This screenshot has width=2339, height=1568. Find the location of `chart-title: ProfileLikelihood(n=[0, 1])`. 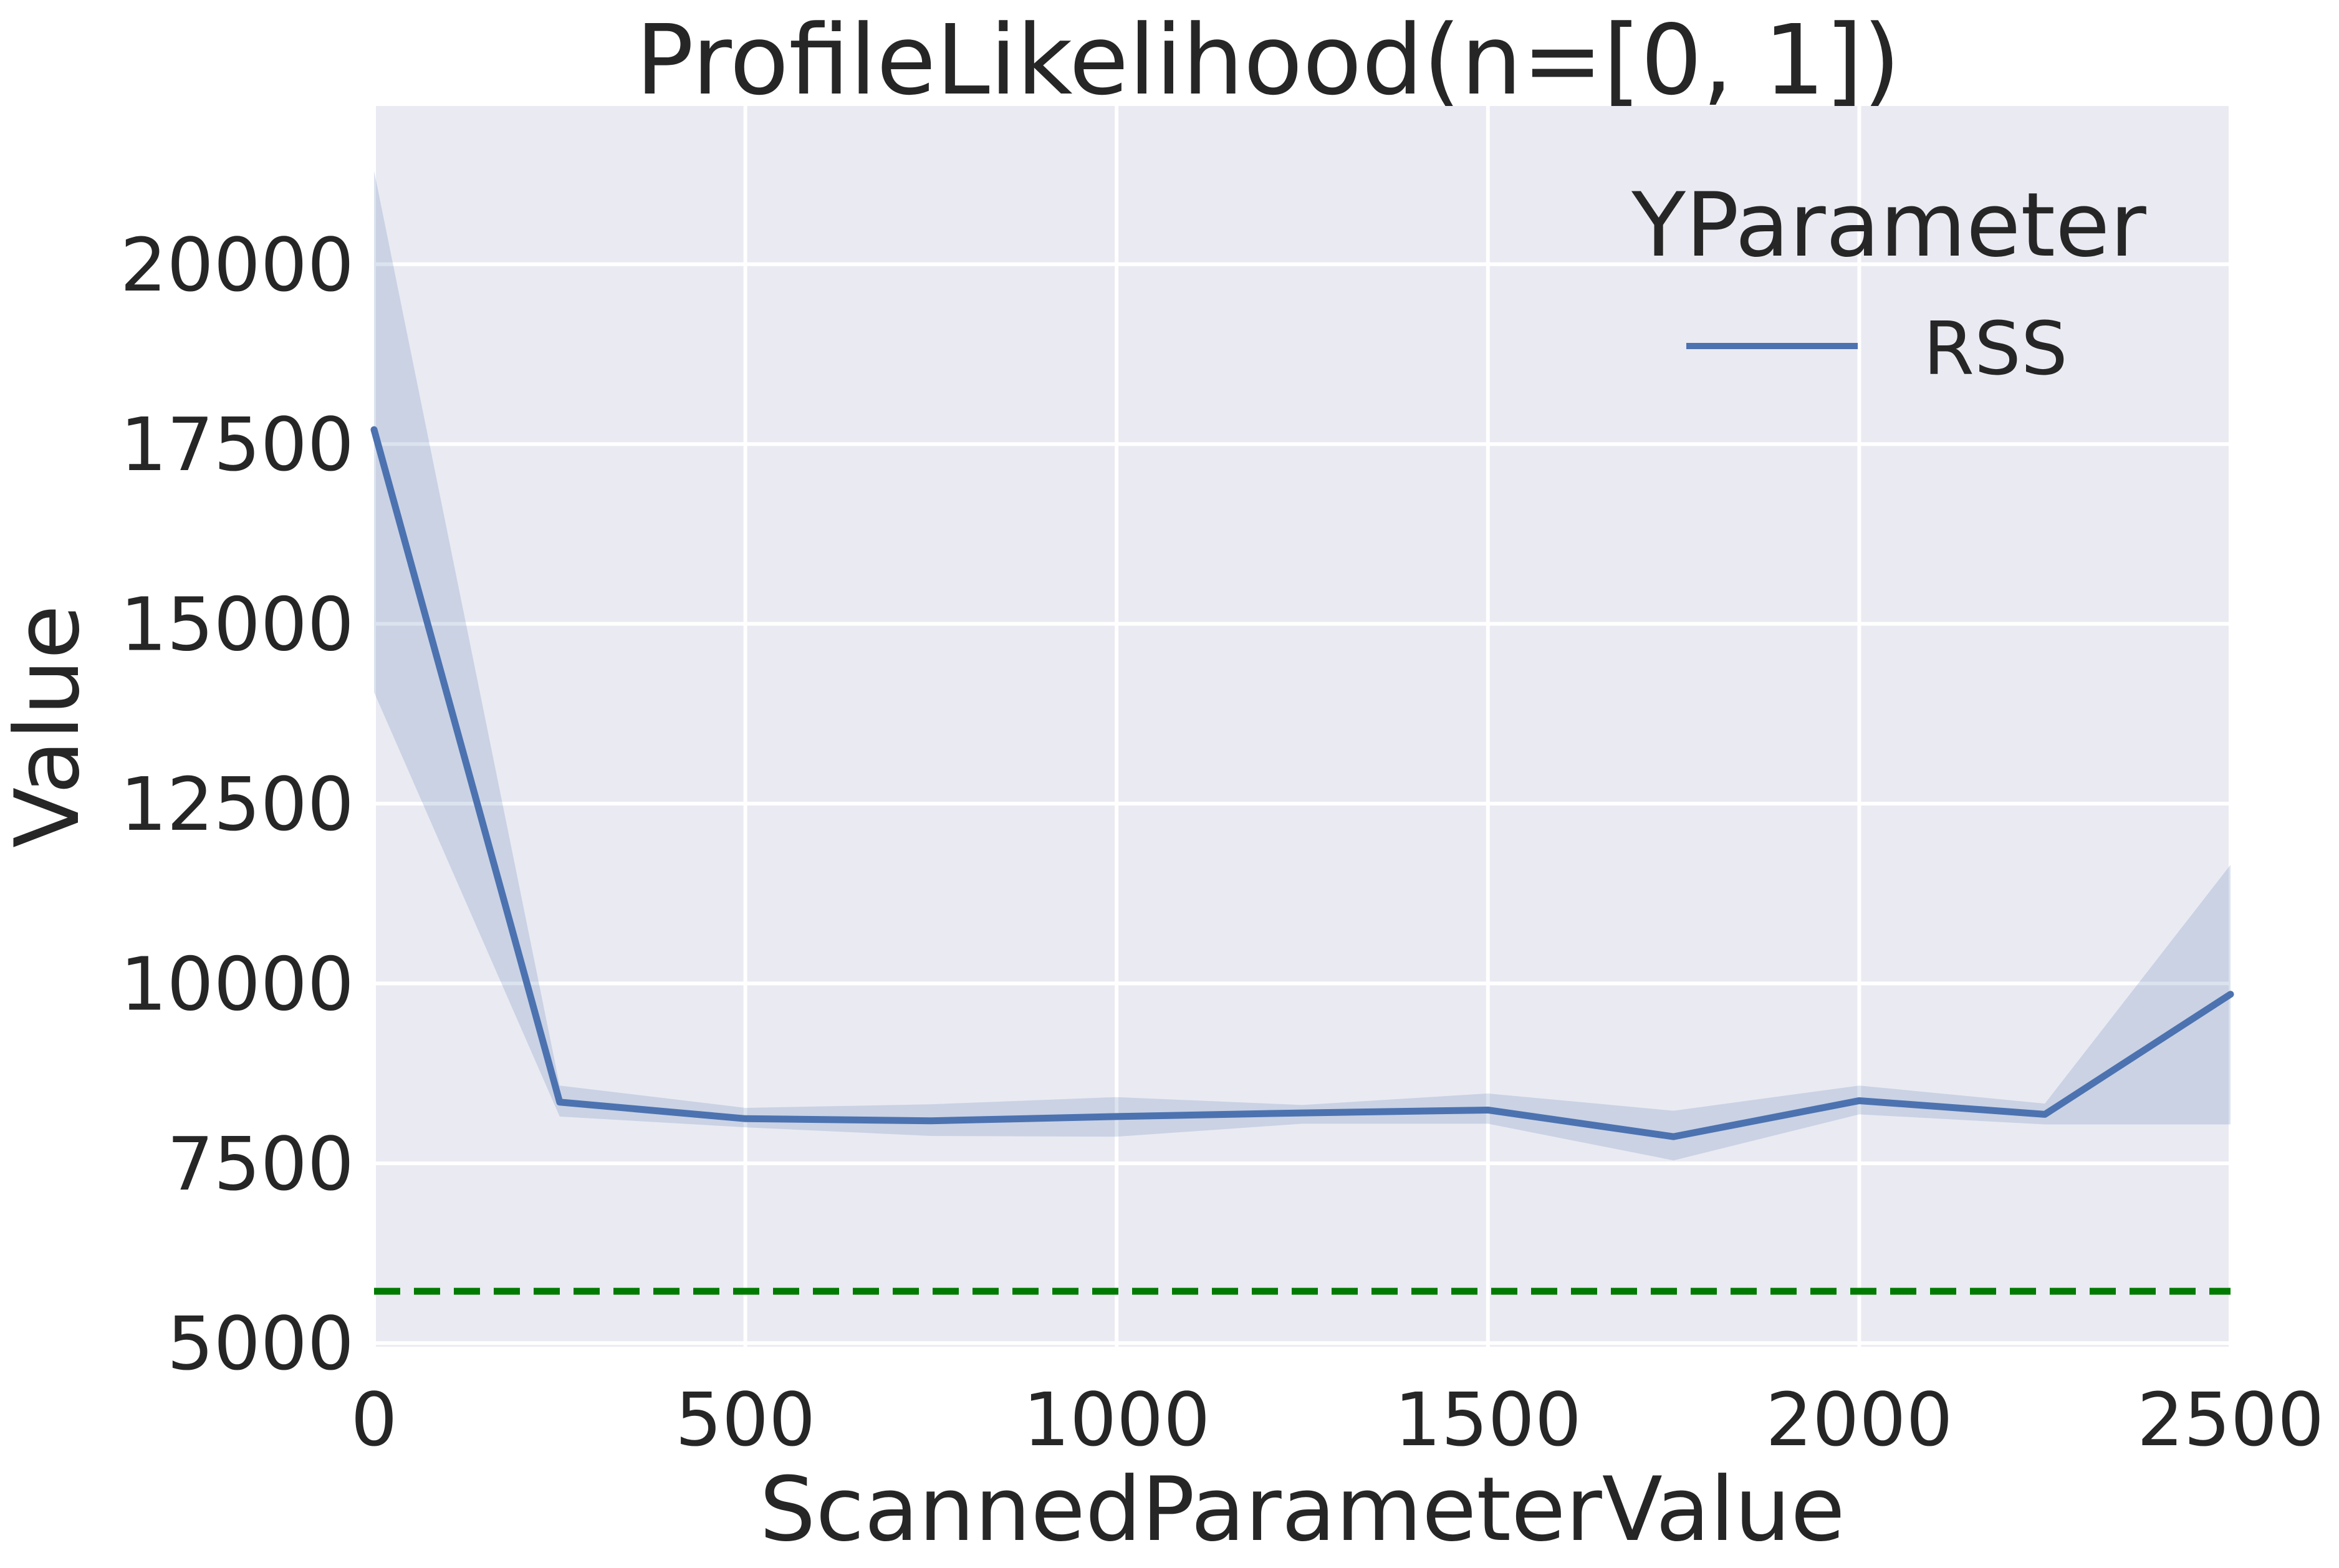

chart-title: ProfileLikelihood(n=[0, 1]) is located at coordinates (1267, 60).